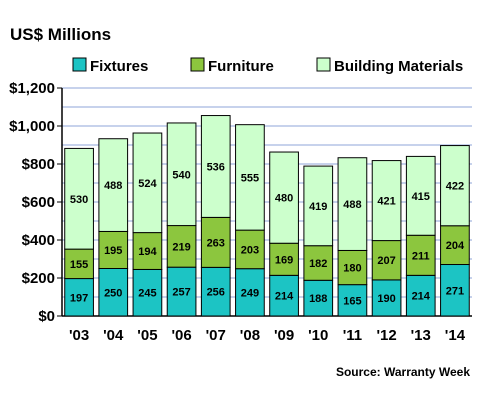 This screenshot has width=480, height=400. I want to click on data-label-fixtures: 271, so click(455, 291).